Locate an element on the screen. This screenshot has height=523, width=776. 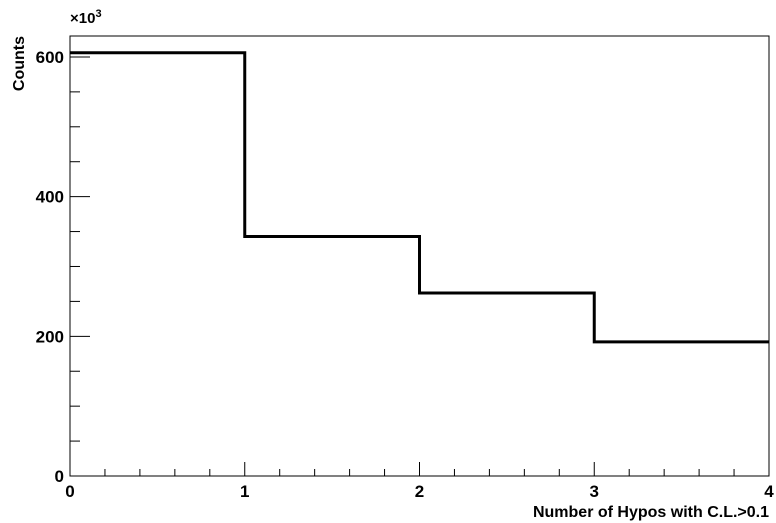
x-tick-label: 4 is located at coordinates (769, 491).